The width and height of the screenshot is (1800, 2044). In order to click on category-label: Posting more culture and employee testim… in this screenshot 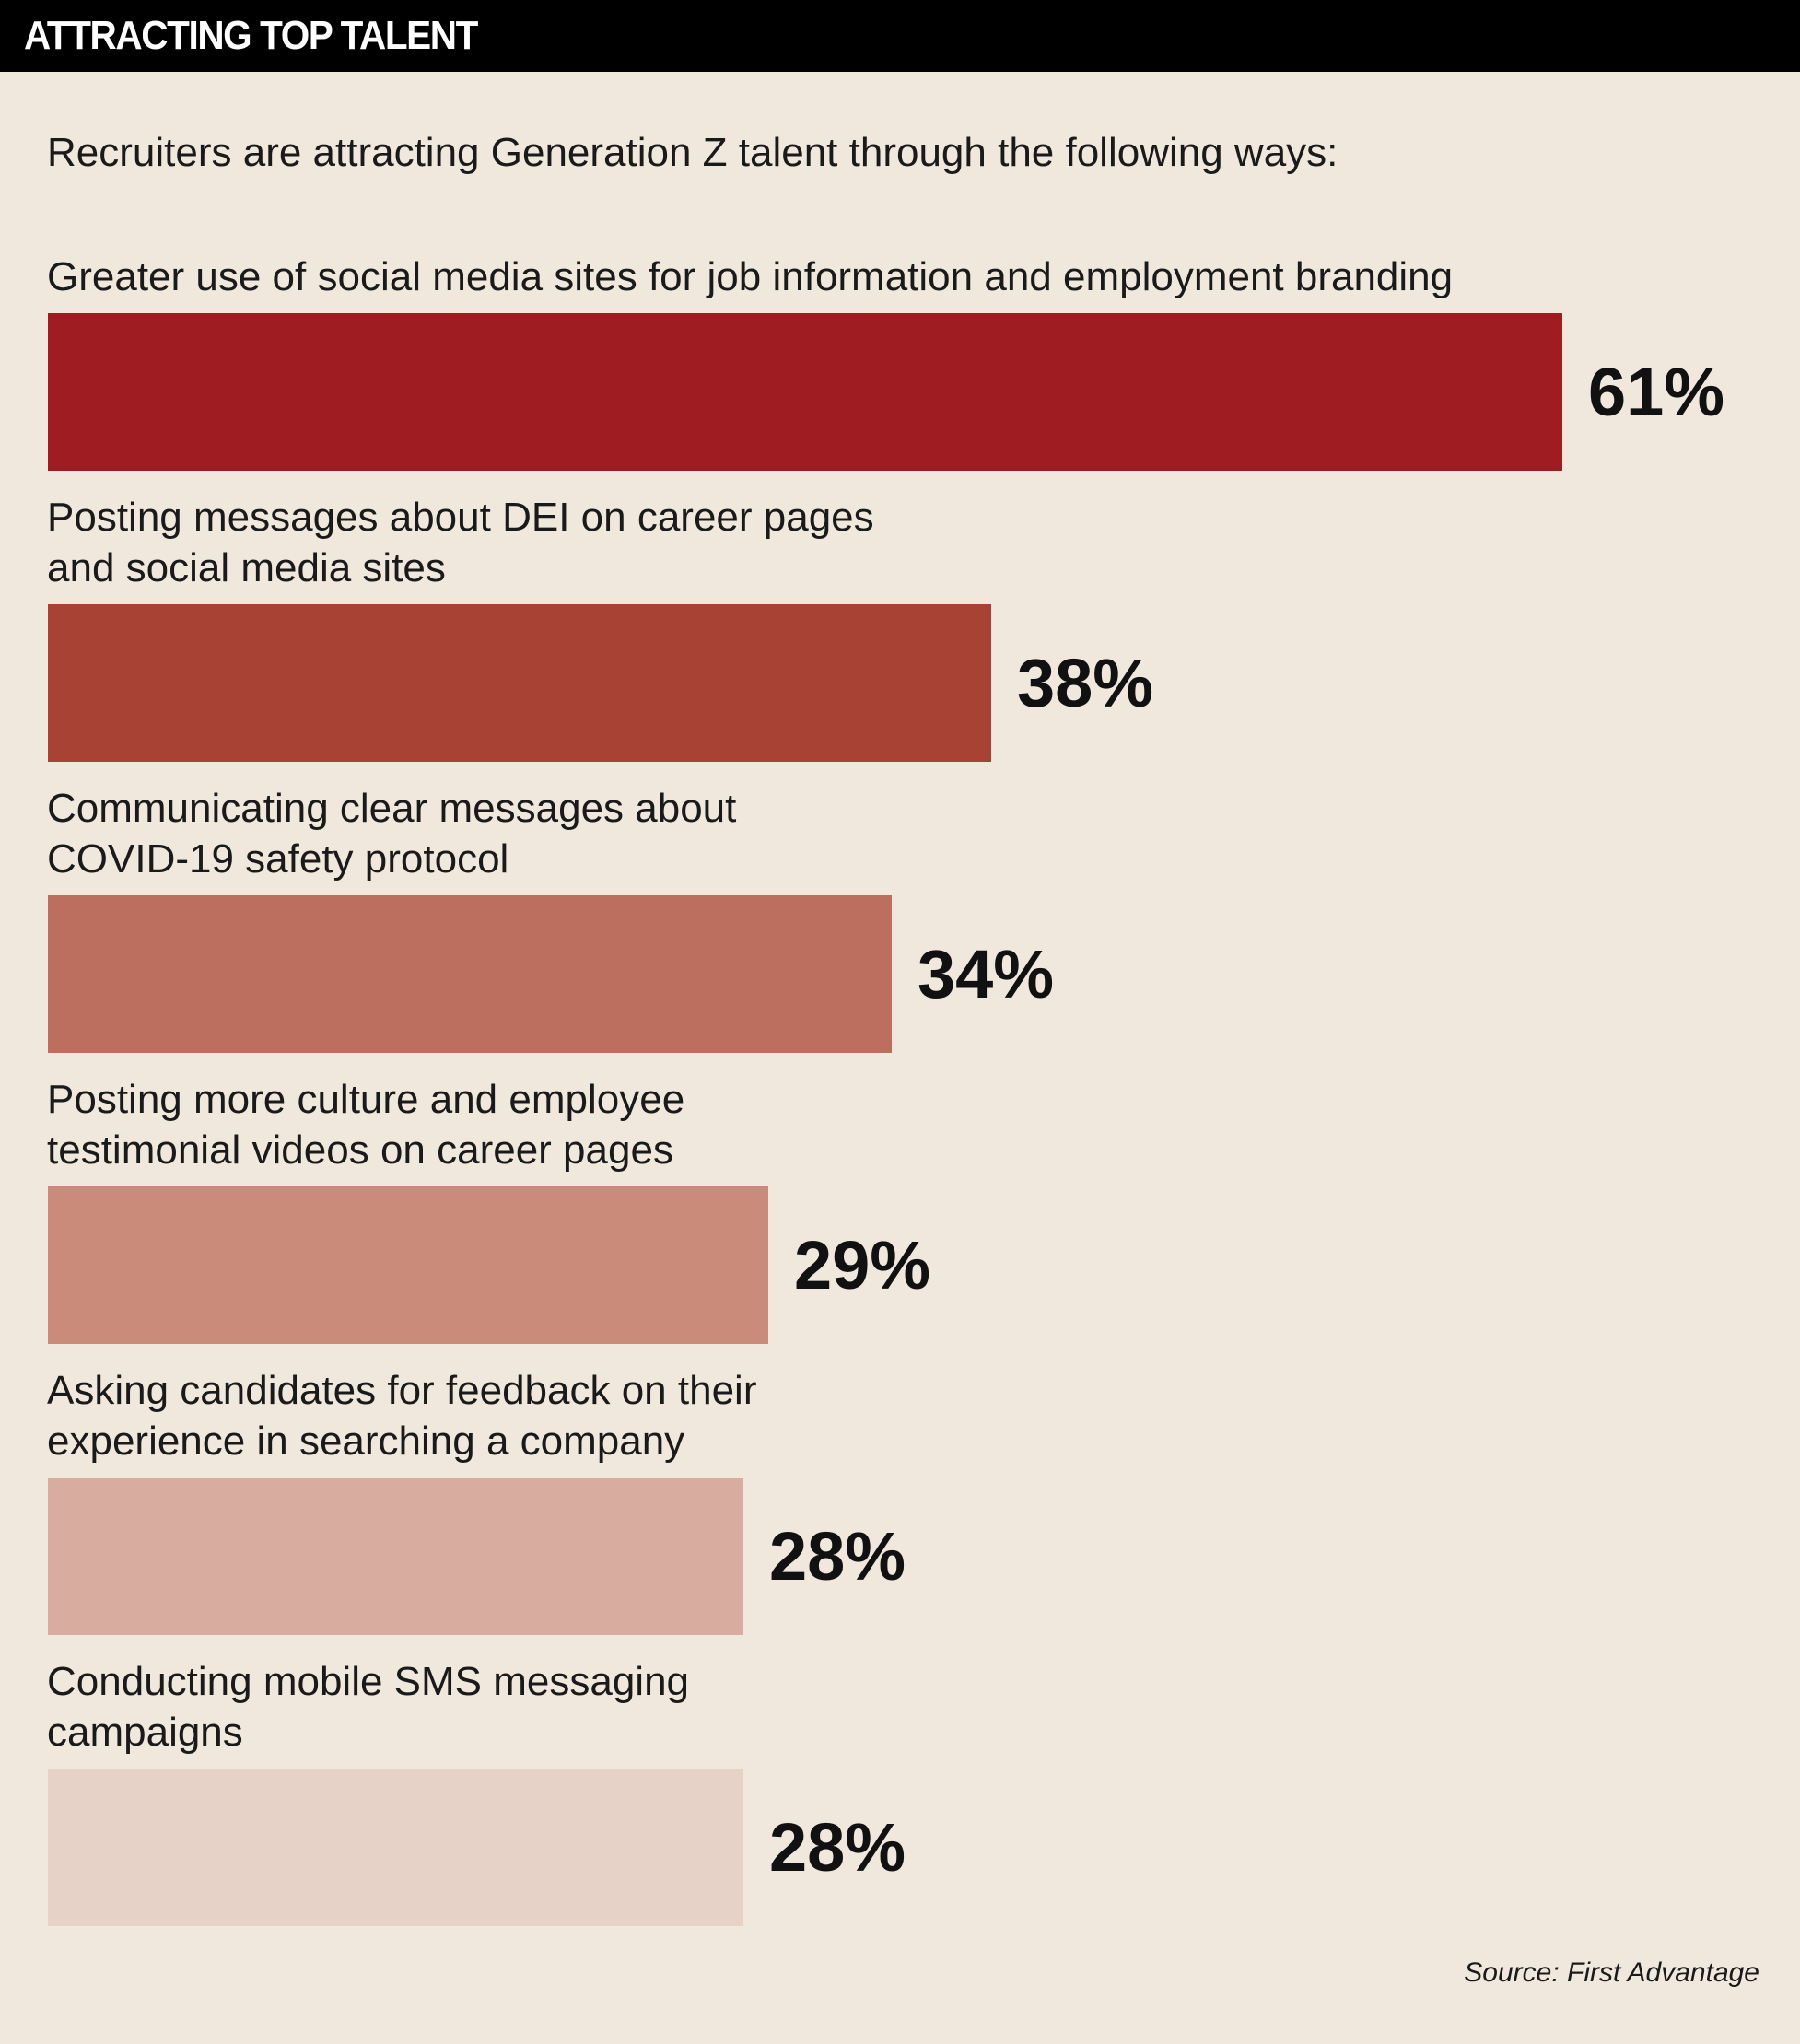, I will do `click(366, 1125)`.